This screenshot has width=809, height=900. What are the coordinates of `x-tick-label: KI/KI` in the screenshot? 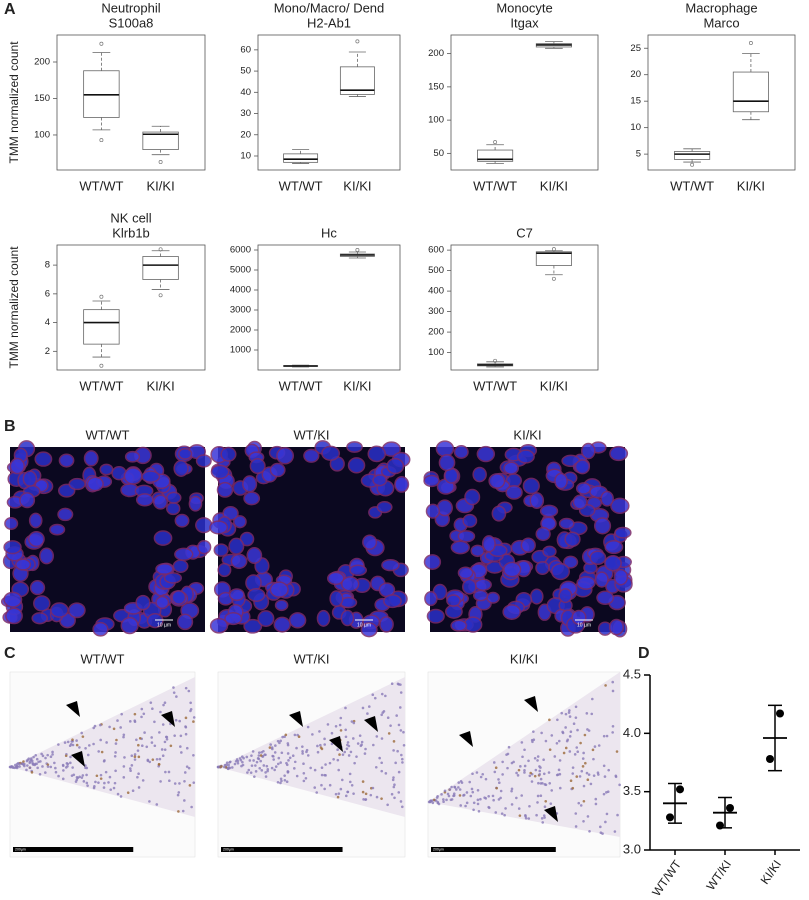 It's located at (751, 185).